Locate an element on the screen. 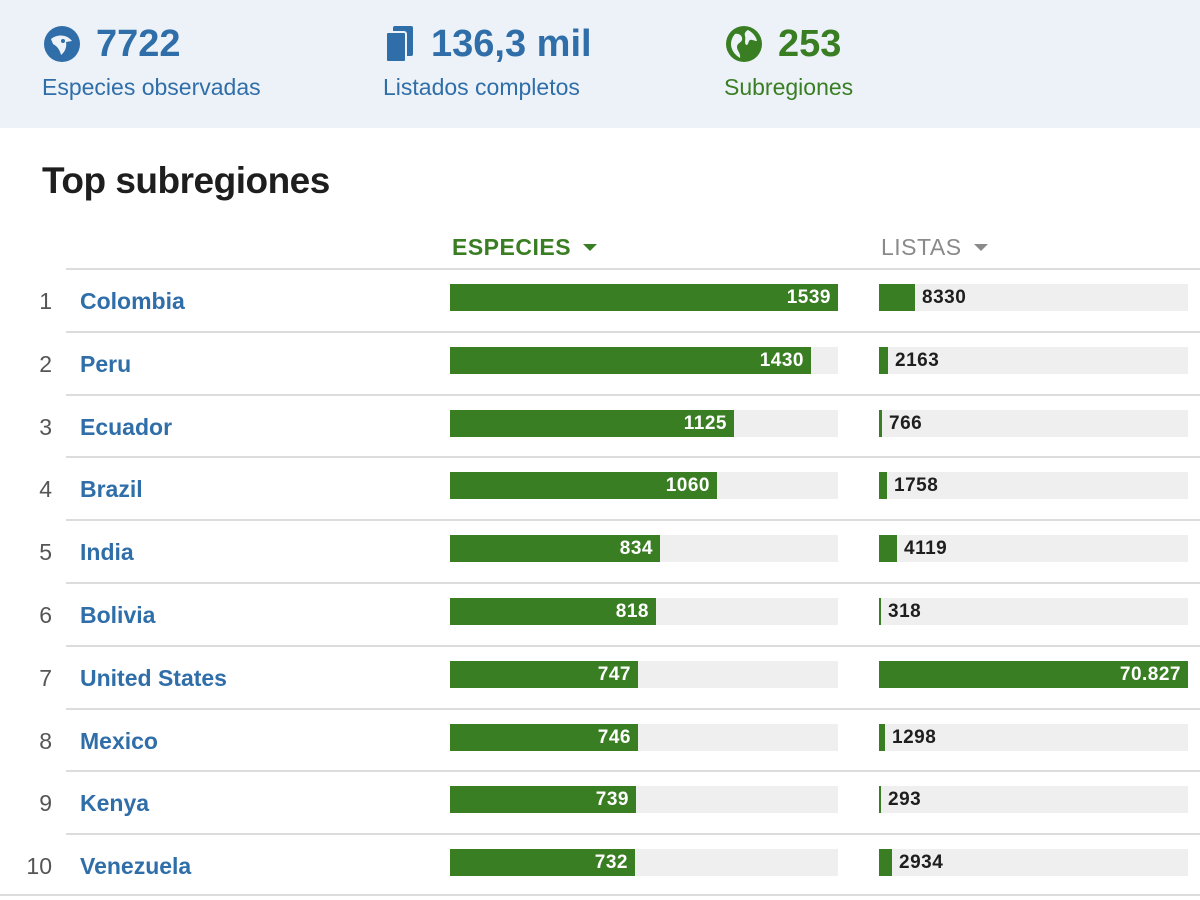  sort-by-species-header: ESPECIES is located at coordinates (525, 247).